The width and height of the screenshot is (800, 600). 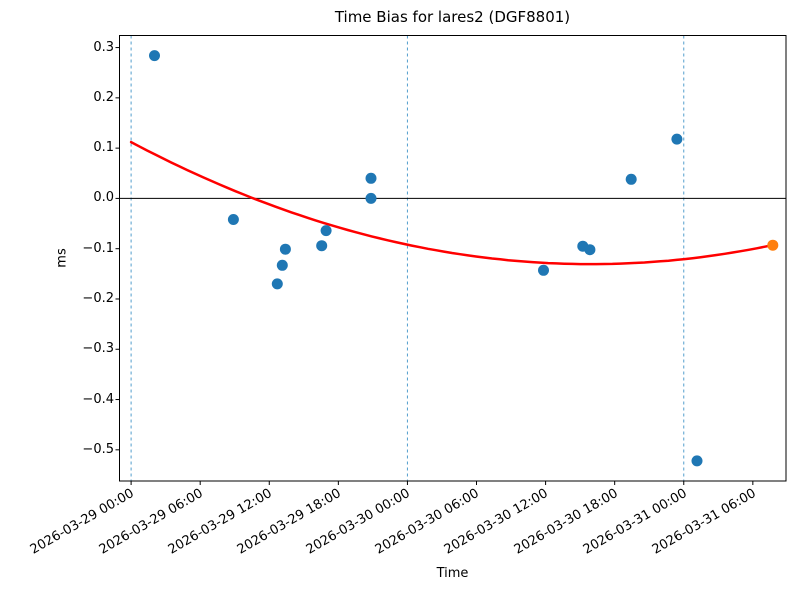 What do you see at coordinates (103, 47) in the screenshot?
I see `y-tick-label: 0.3` at bounding box center [103, 47].